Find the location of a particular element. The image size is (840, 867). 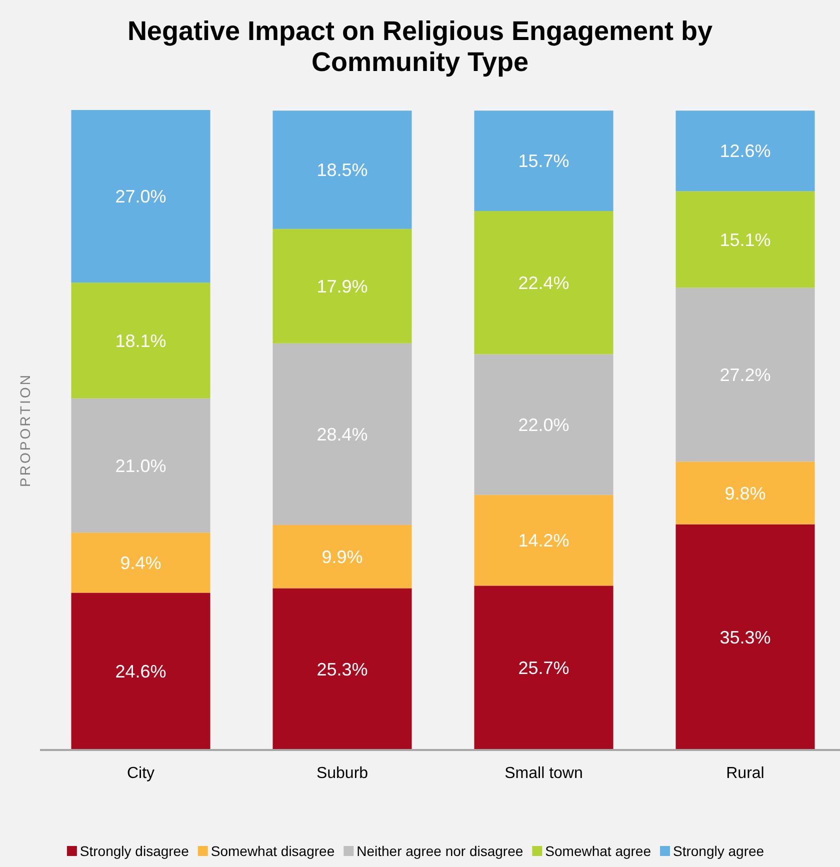

data-label: 22.4% is located at coordinates (544, 282).